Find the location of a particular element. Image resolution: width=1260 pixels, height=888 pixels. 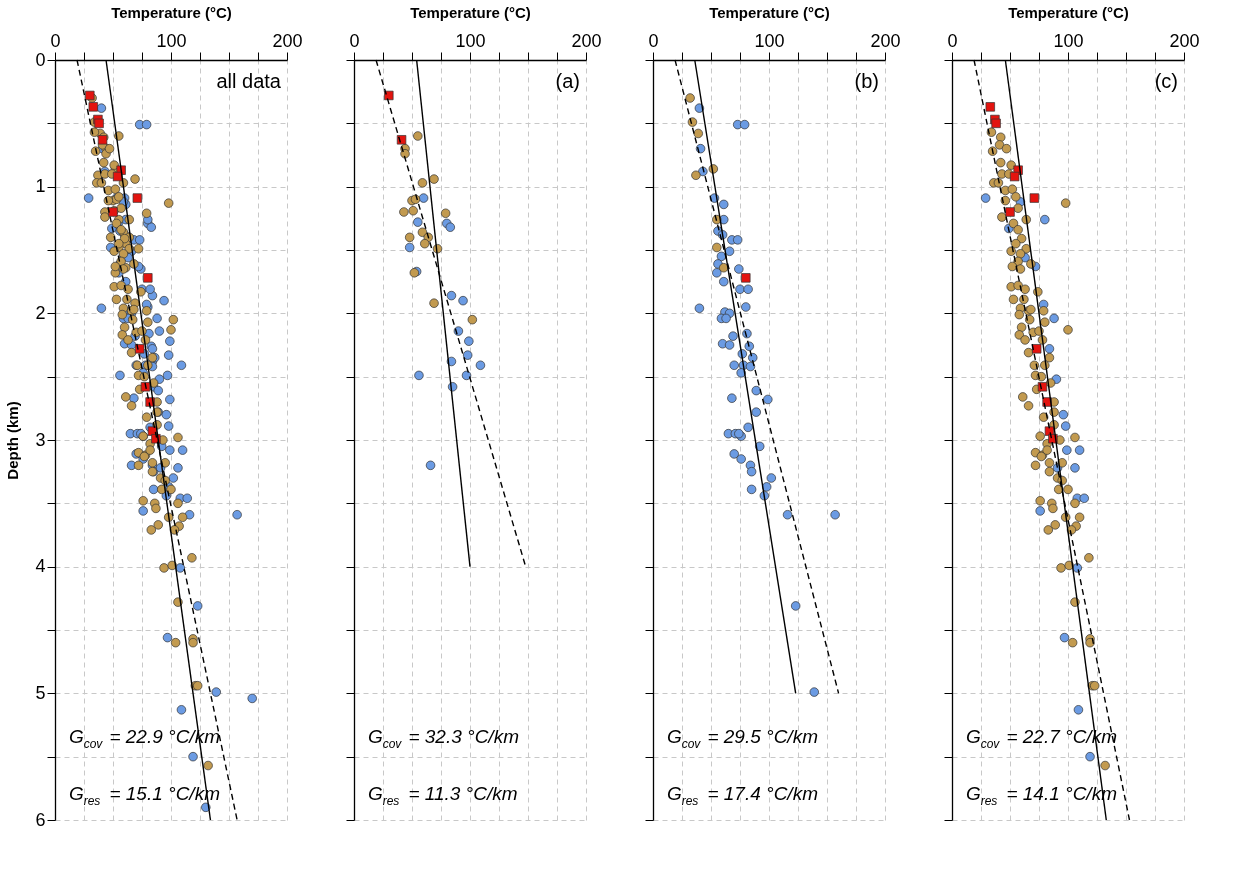

y-tick-label: 2 is located at coordinates (40, 312).